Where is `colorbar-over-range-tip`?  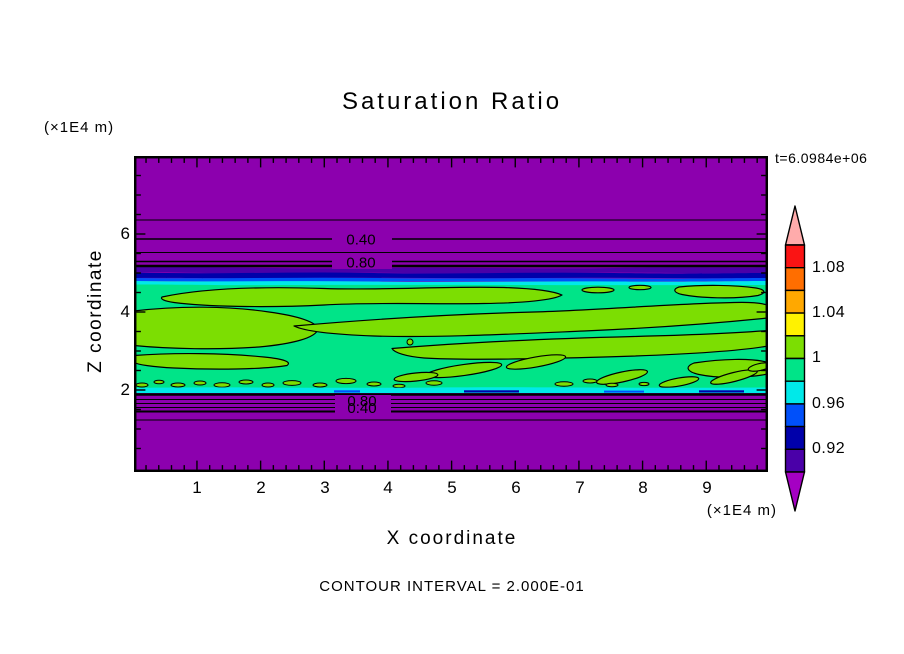 colorbar-over-range-tip is located at coordinates (795, 225).